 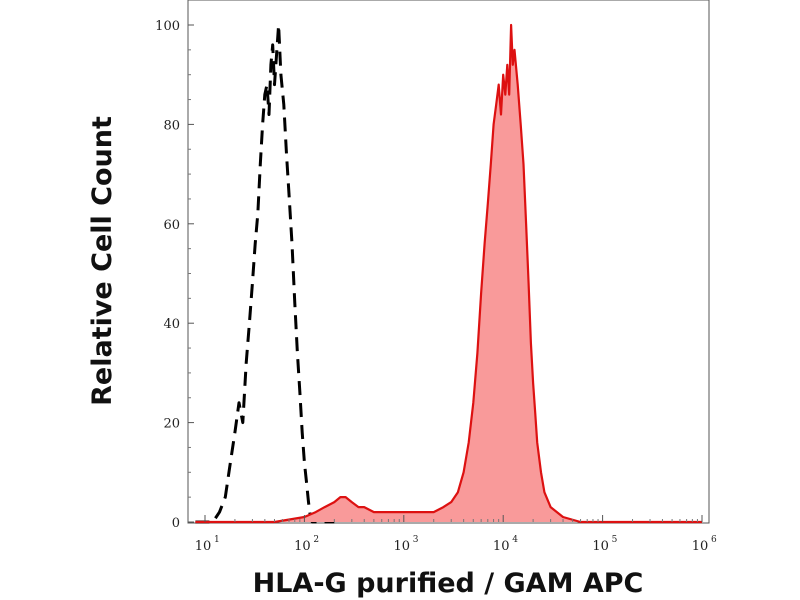 I want to click on y-tick-label: 60, so click(x=171, y=225).